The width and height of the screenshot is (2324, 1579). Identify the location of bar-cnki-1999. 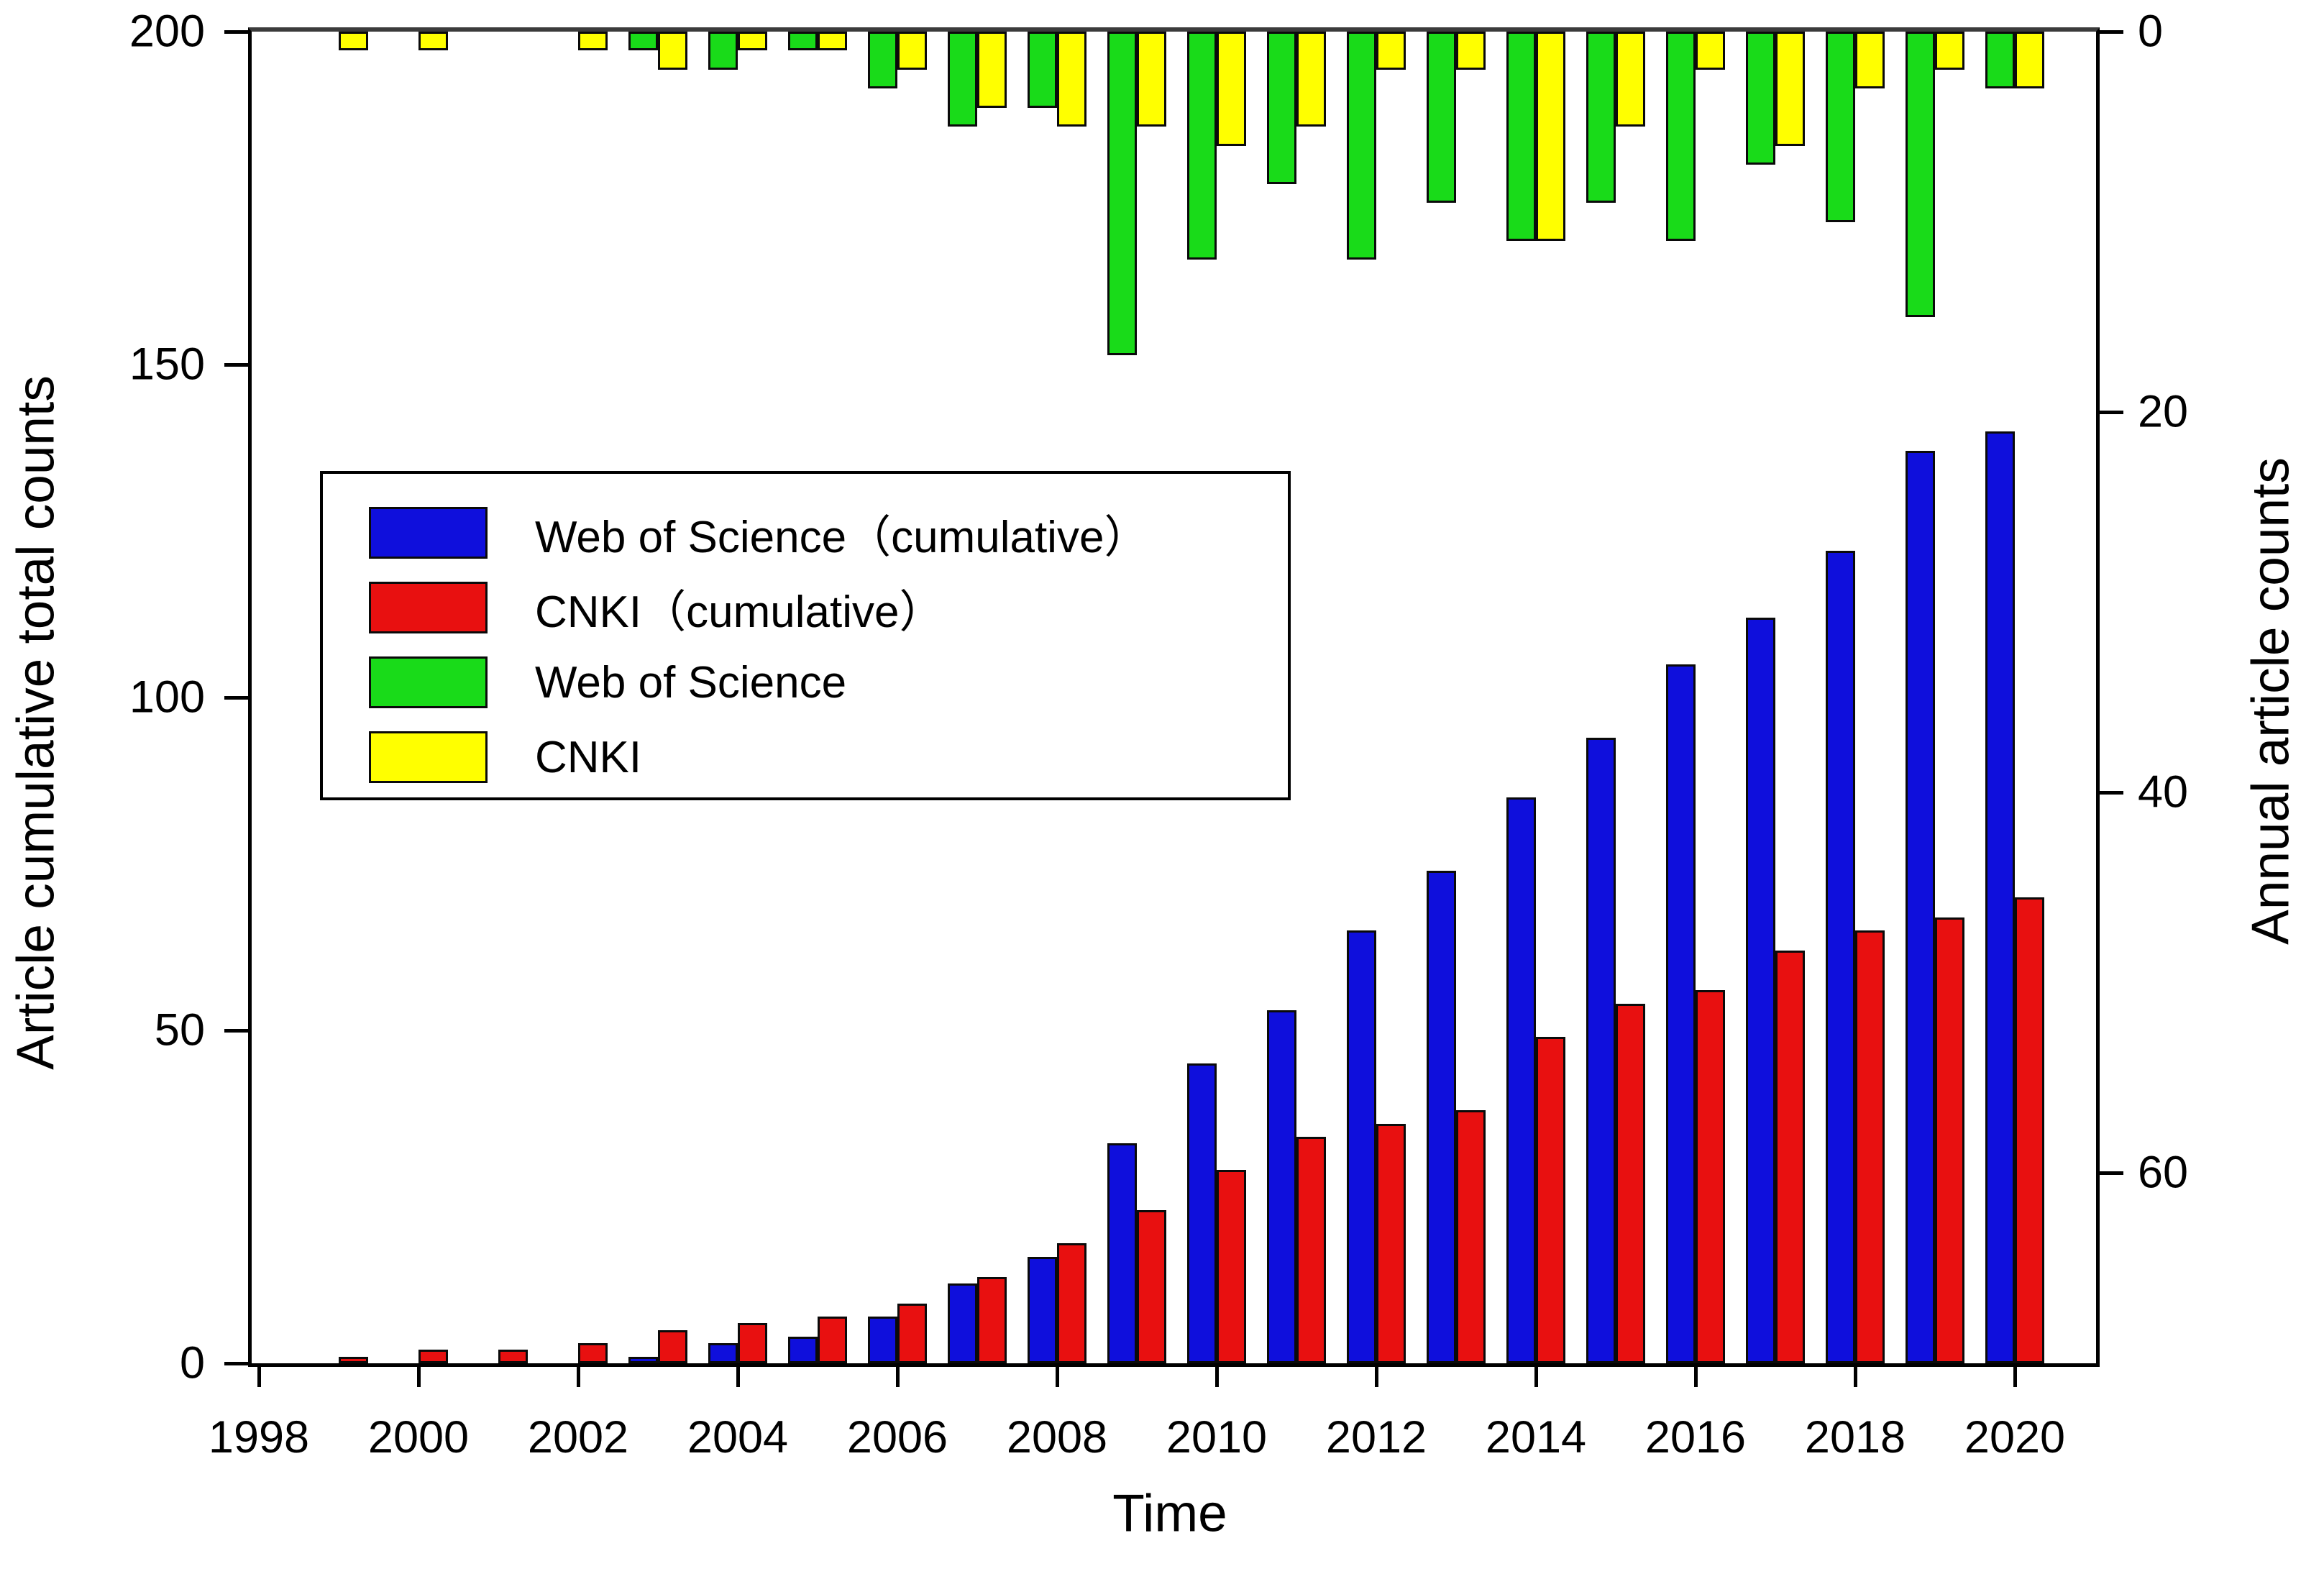
(353, 41).